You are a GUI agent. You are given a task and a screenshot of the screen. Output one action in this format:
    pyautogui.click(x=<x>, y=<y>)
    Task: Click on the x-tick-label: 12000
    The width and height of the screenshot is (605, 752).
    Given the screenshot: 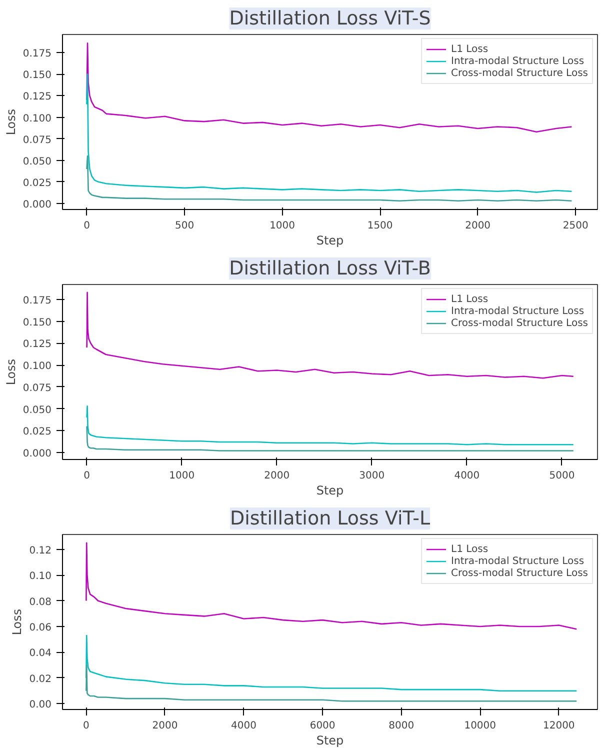 What is the action you would take?
    pyautogui.click(x=558, y=726)
    